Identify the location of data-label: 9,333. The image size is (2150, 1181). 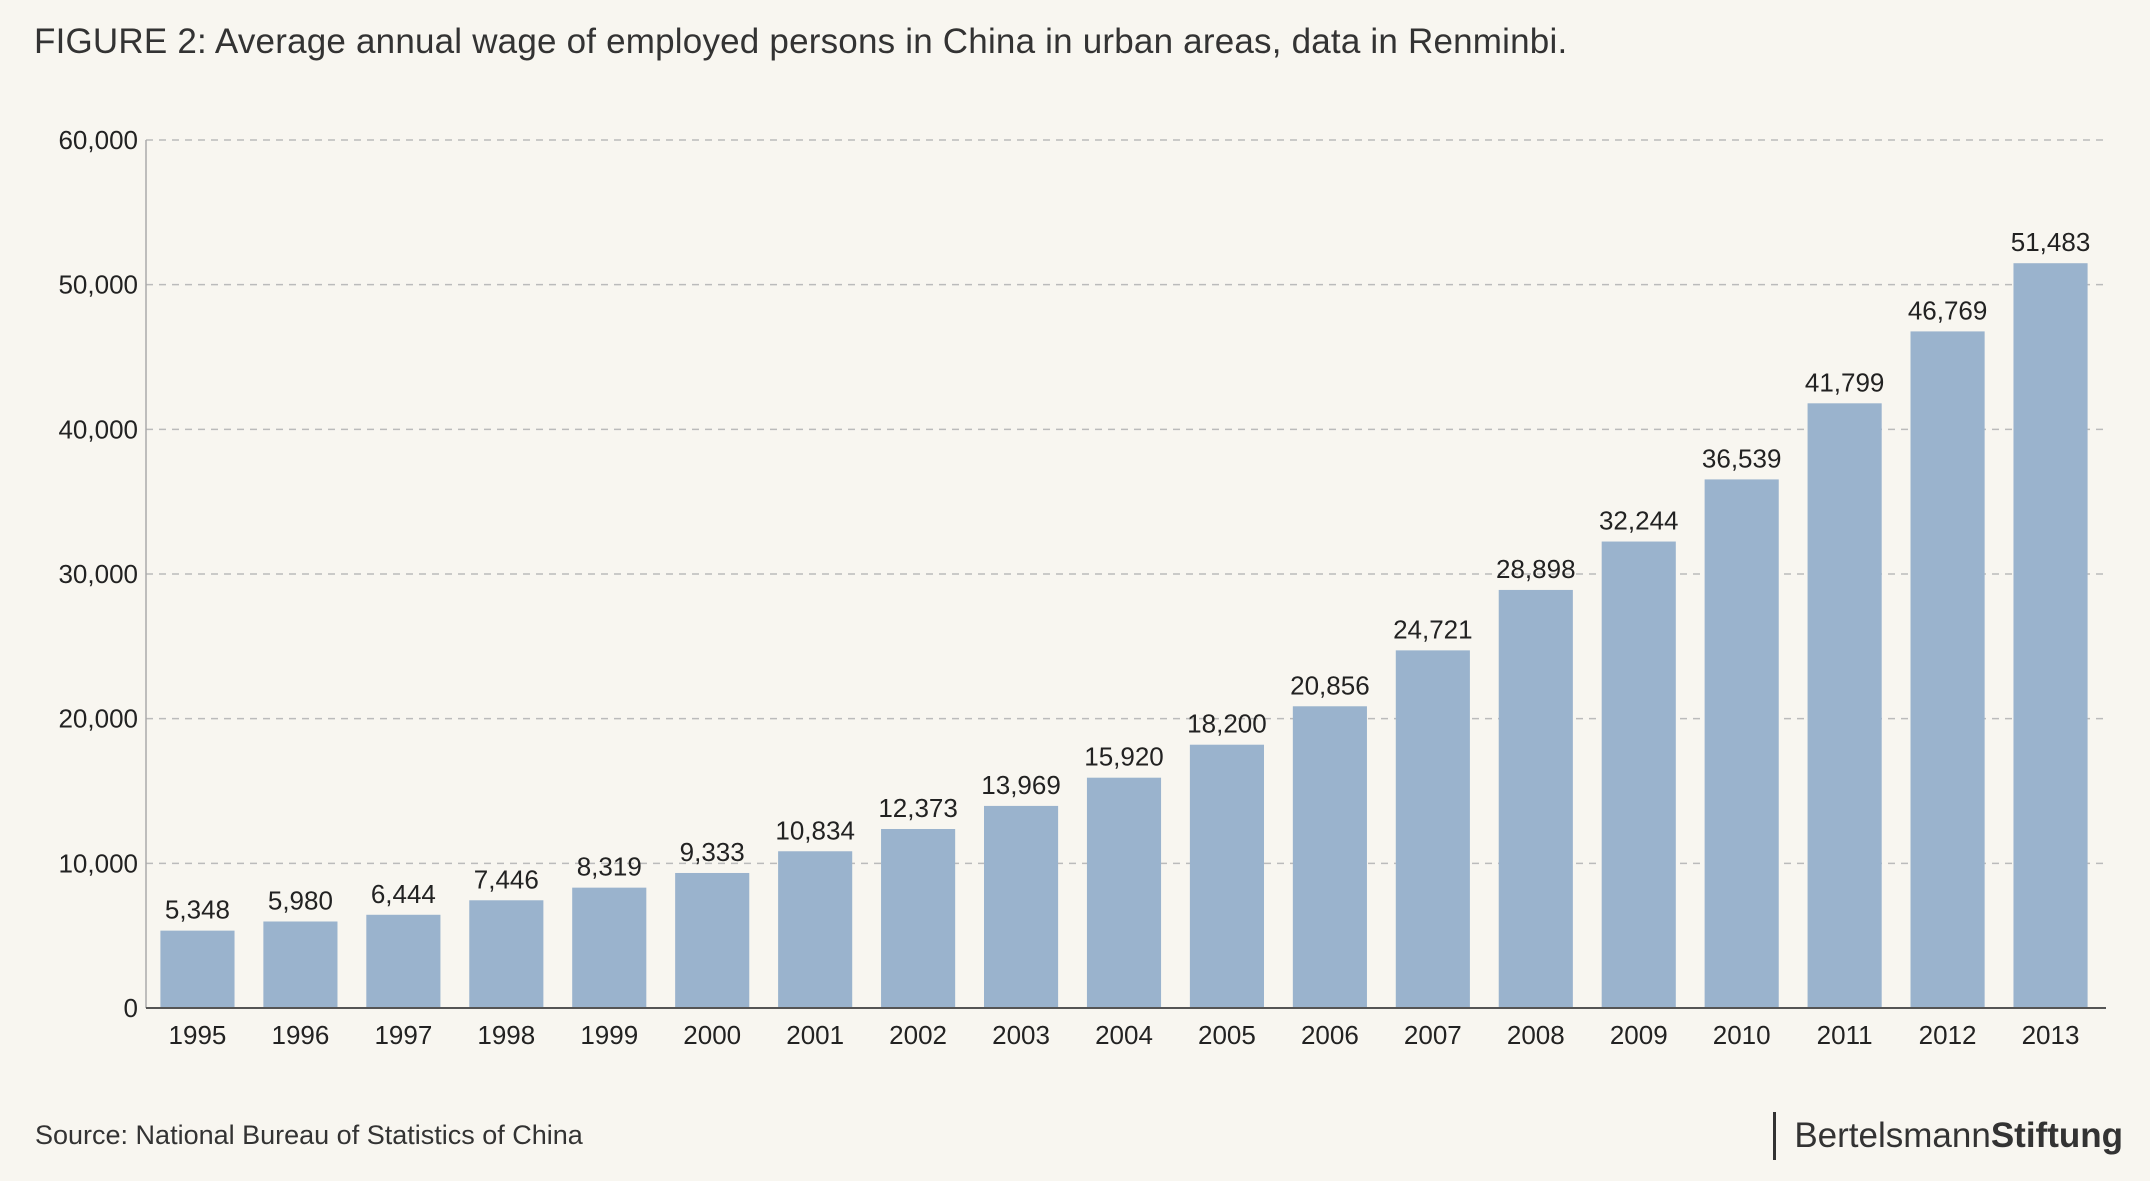
(712, 852).